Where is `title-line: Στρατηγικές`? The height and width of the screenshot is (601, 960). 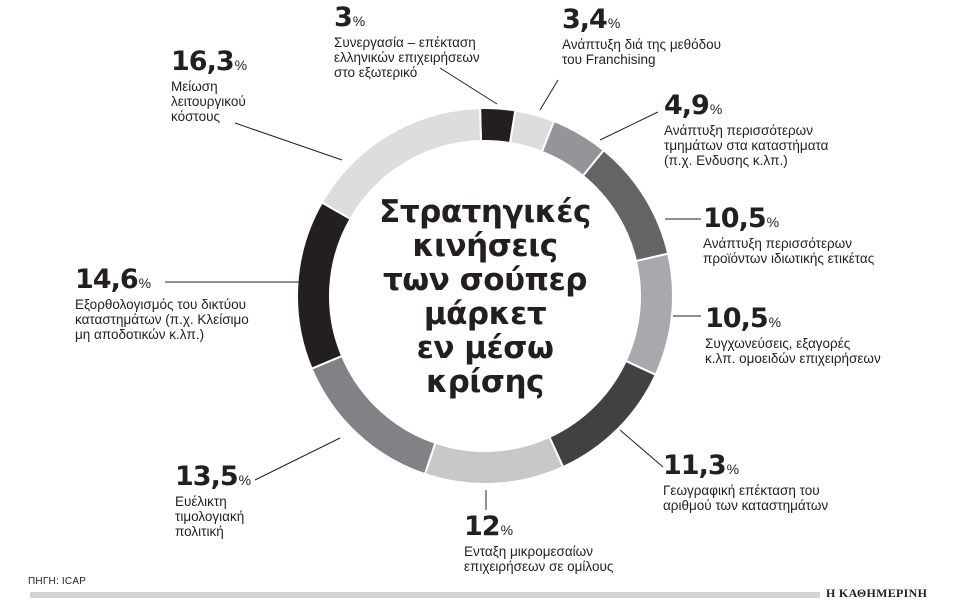
title-line: Στρατηγικές is located at coordinates (485, 212).